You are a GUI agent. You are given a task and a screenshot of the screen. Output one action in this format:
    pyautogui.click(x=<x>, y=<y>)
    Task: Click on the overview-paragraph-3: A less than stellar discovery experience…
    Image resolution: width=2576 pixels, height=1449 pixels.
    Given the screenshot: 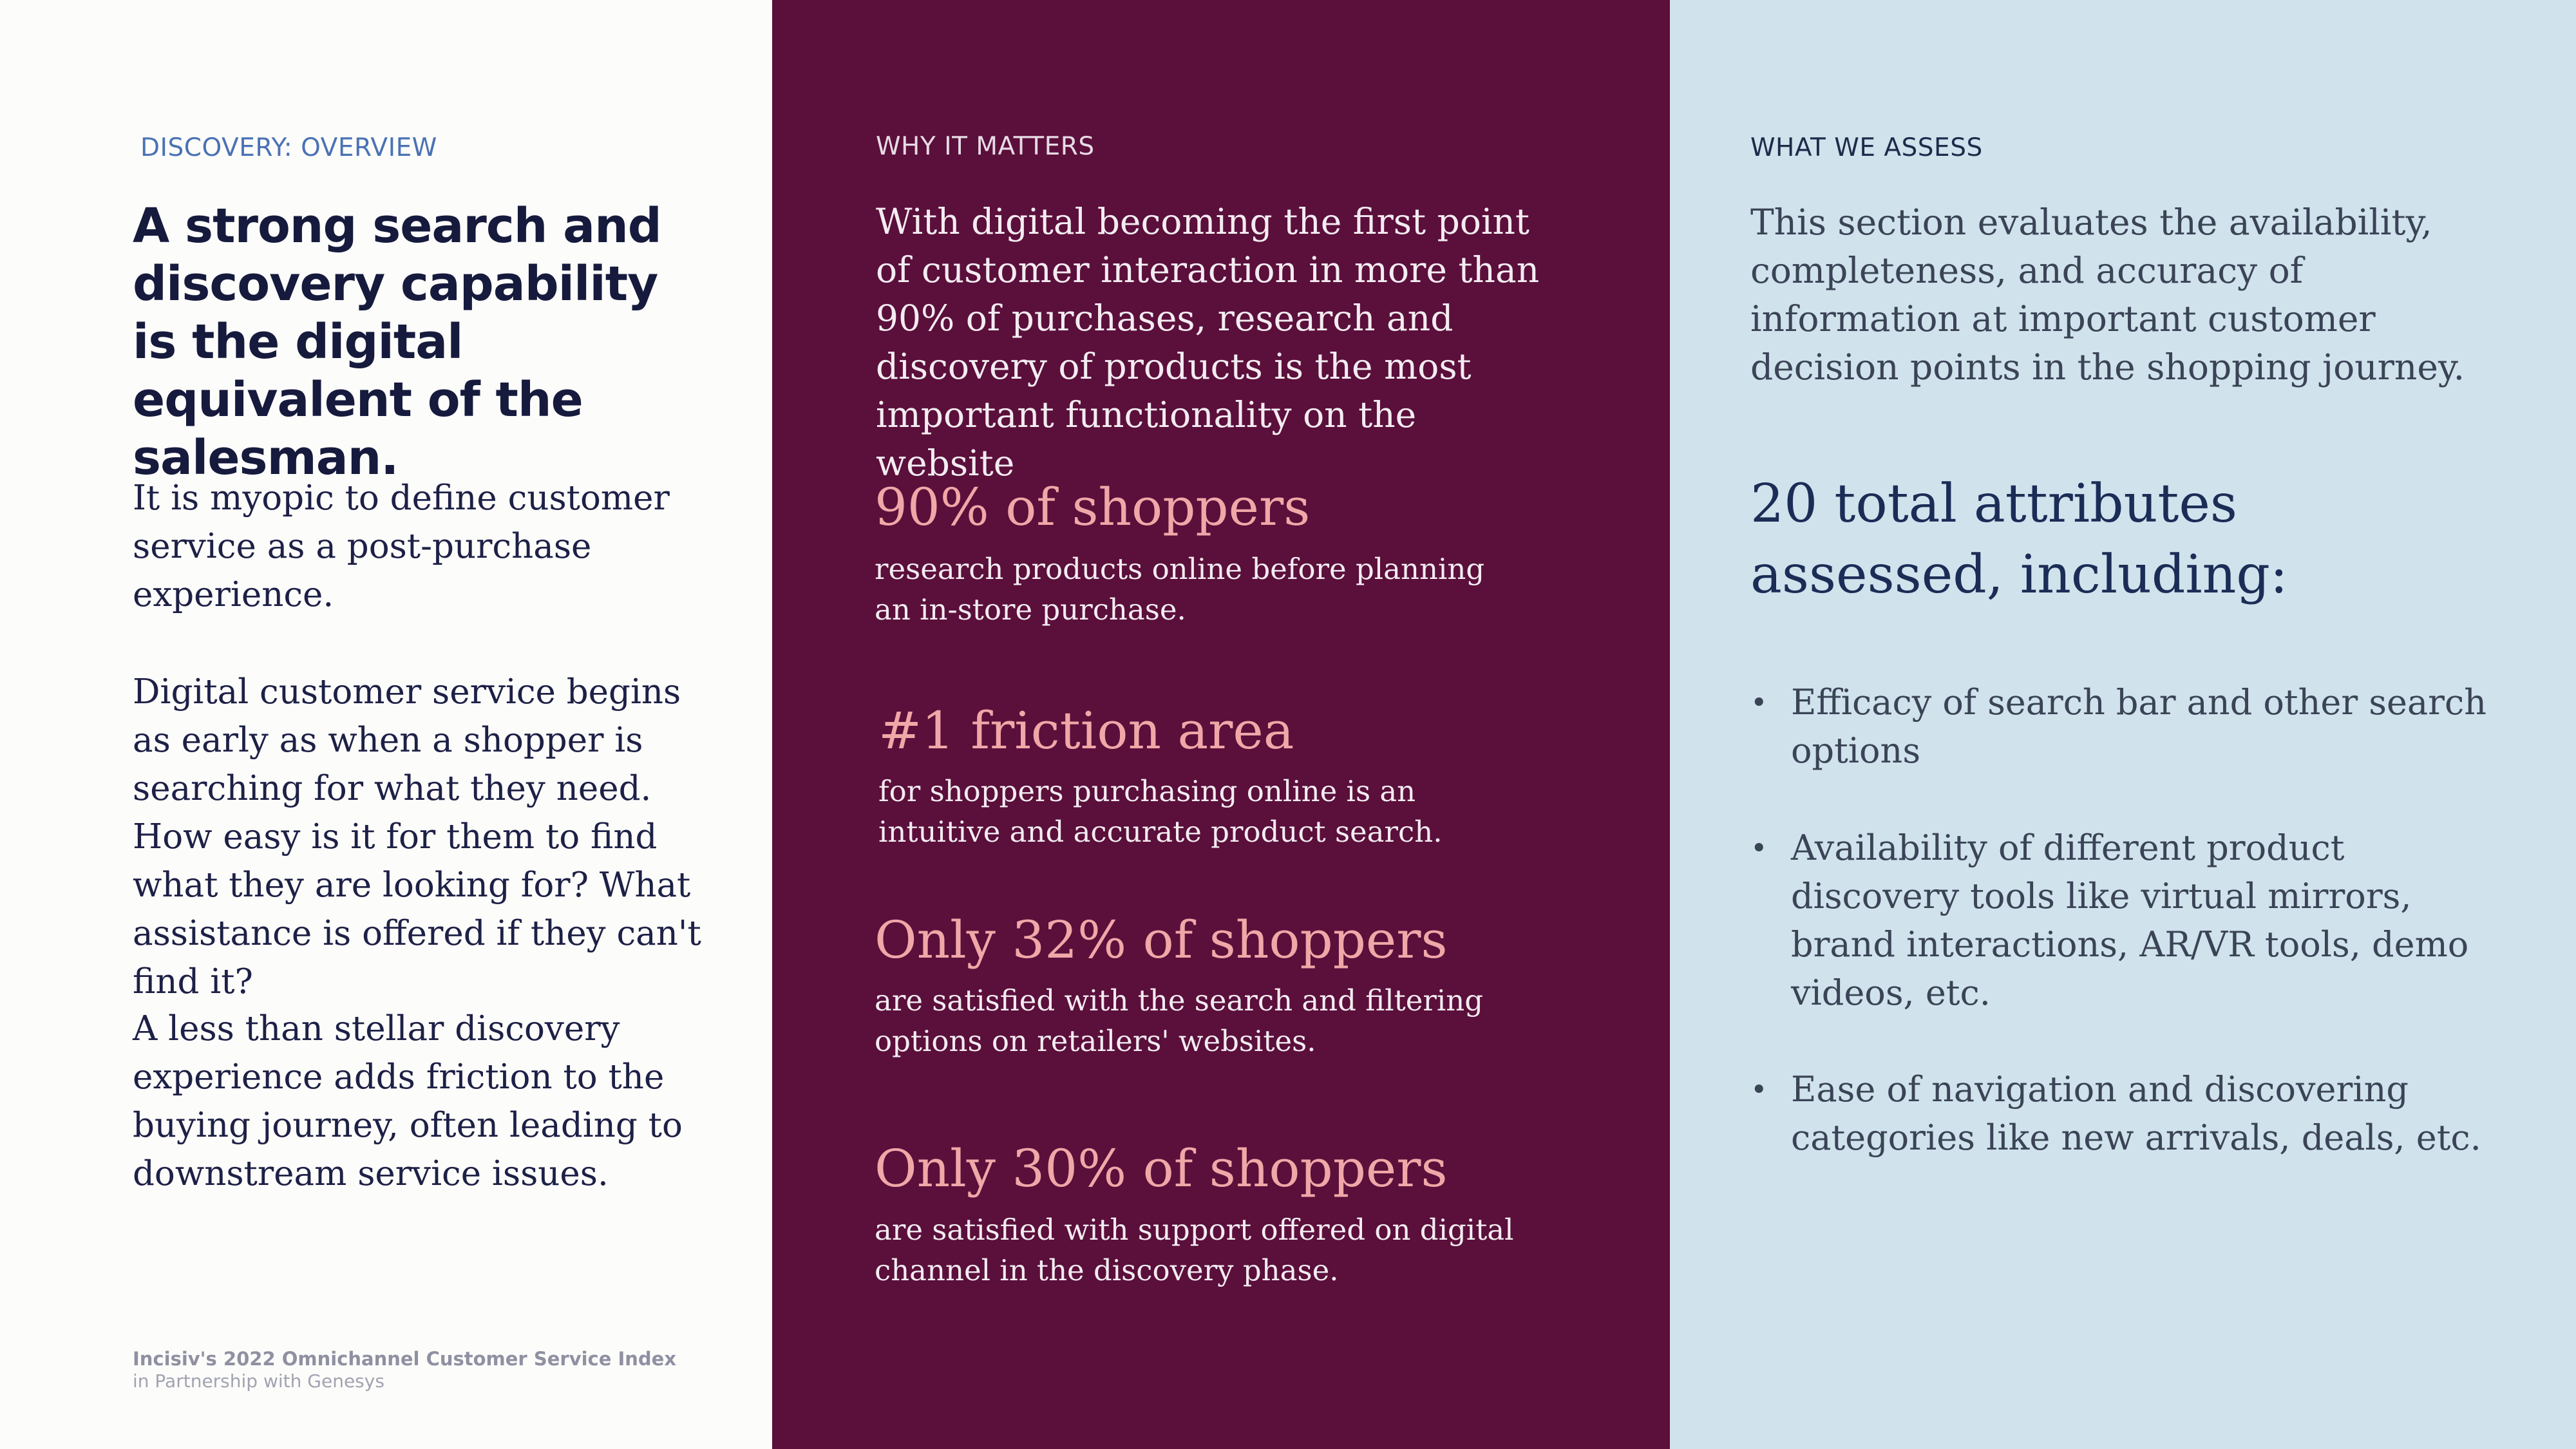 What is the action you would take?
    pyautogui.click(x=408, y=1101)
    